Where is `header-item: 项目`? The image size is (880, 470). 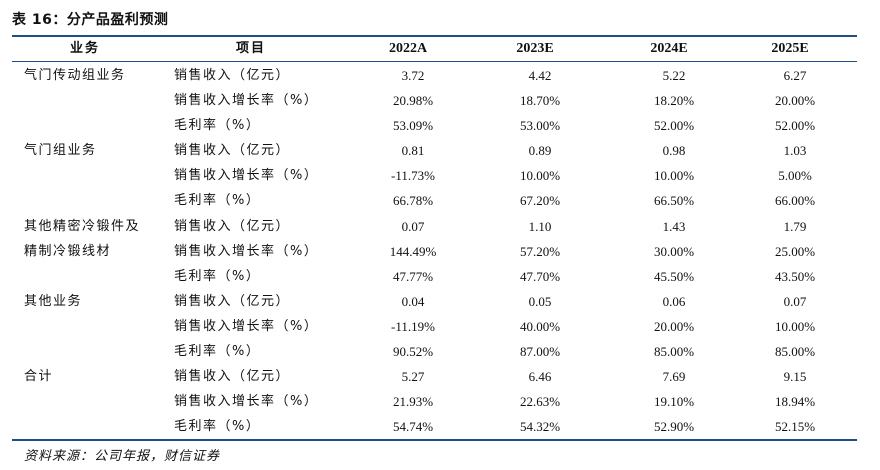
header-item: 项目 is located at coordinates (251, 48).